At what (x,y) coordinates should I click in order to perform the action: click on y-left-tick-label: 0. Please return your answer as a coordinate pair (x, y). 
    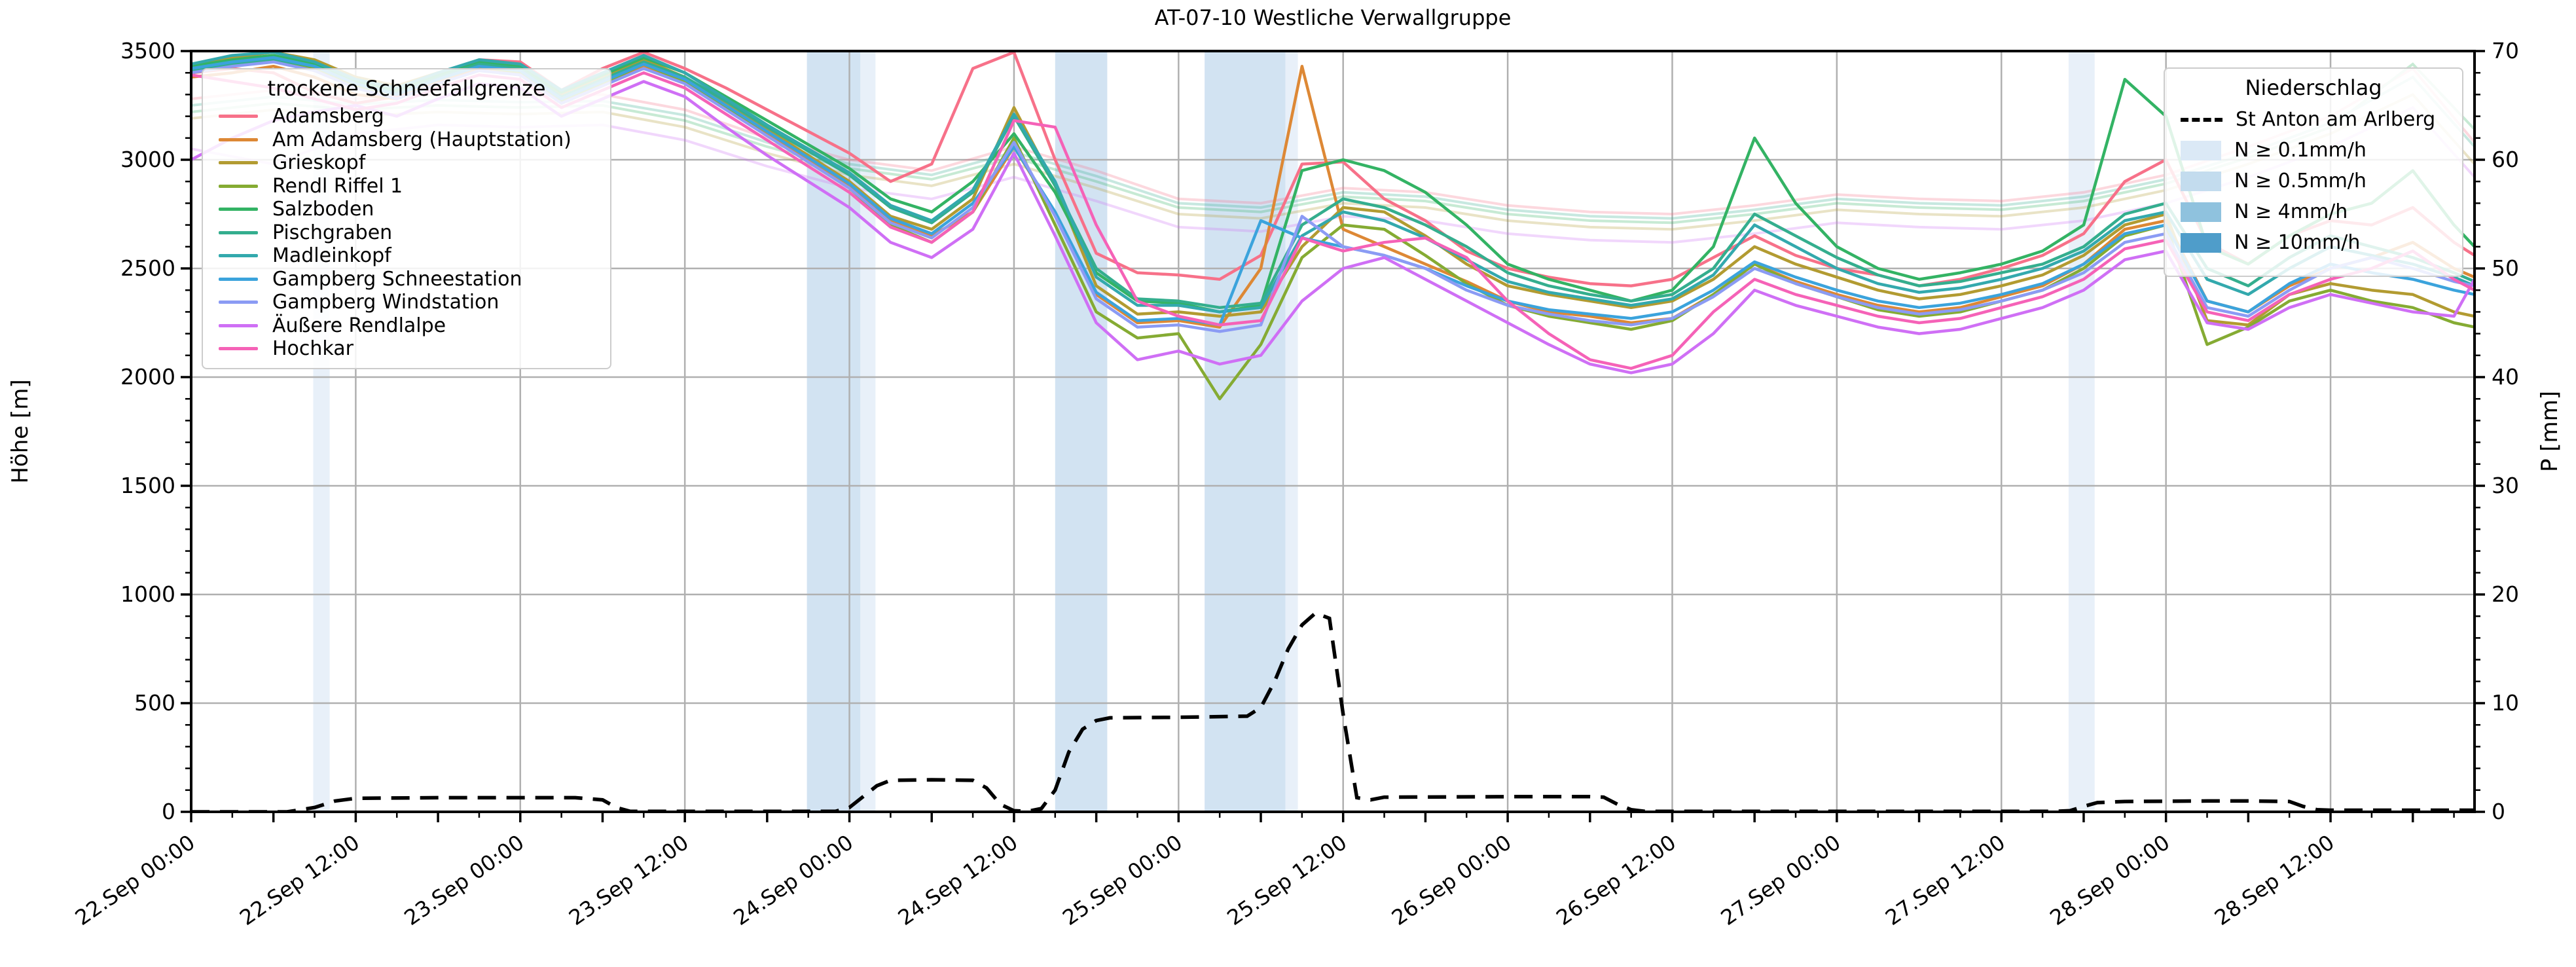
    Looking at the image, I should click on (168, 812).